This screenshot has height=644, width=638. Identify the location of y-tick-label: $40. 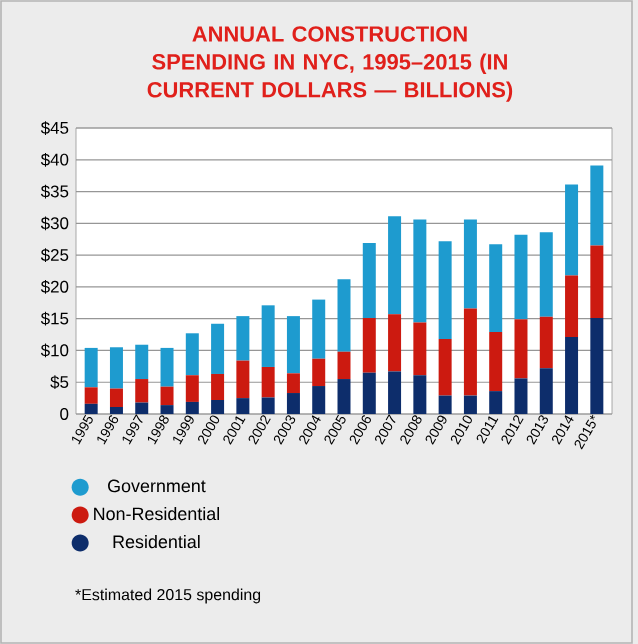
(54, 159).